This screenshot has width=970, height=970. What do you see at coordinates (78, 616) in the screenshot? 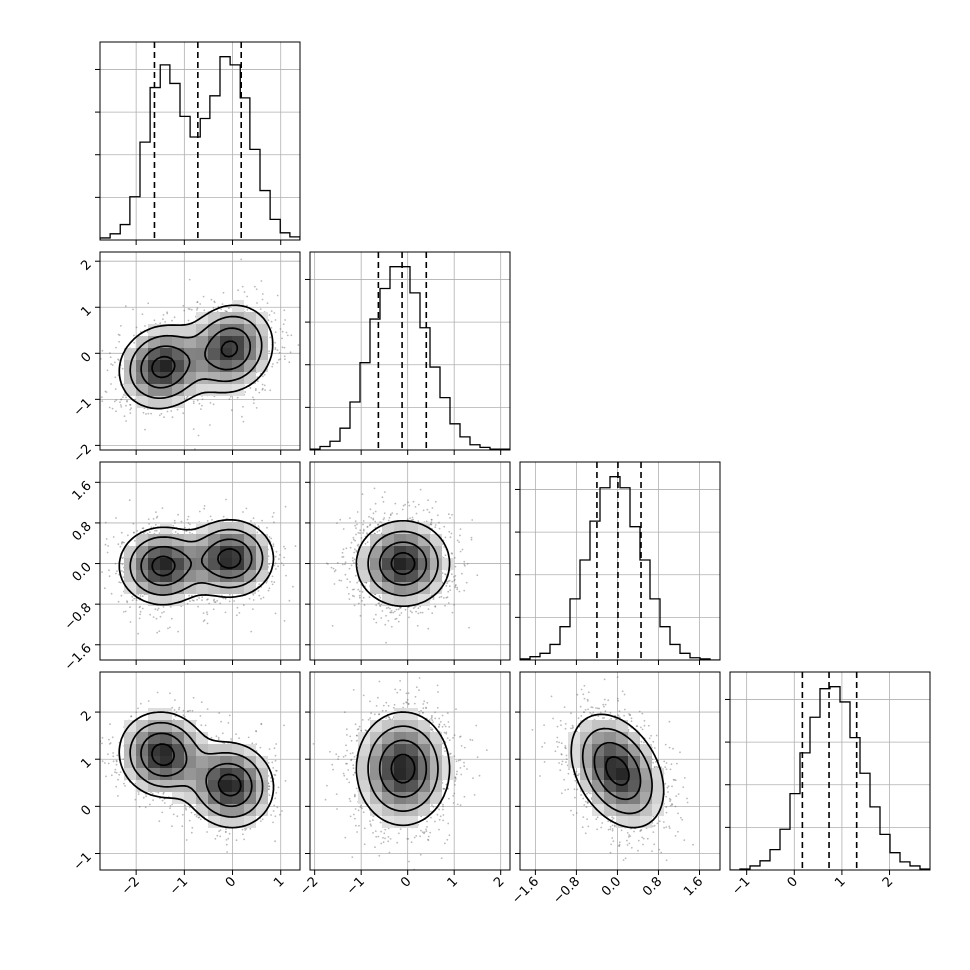
I see `y-tick-label: −0.8` at bounding box center [78, 616].